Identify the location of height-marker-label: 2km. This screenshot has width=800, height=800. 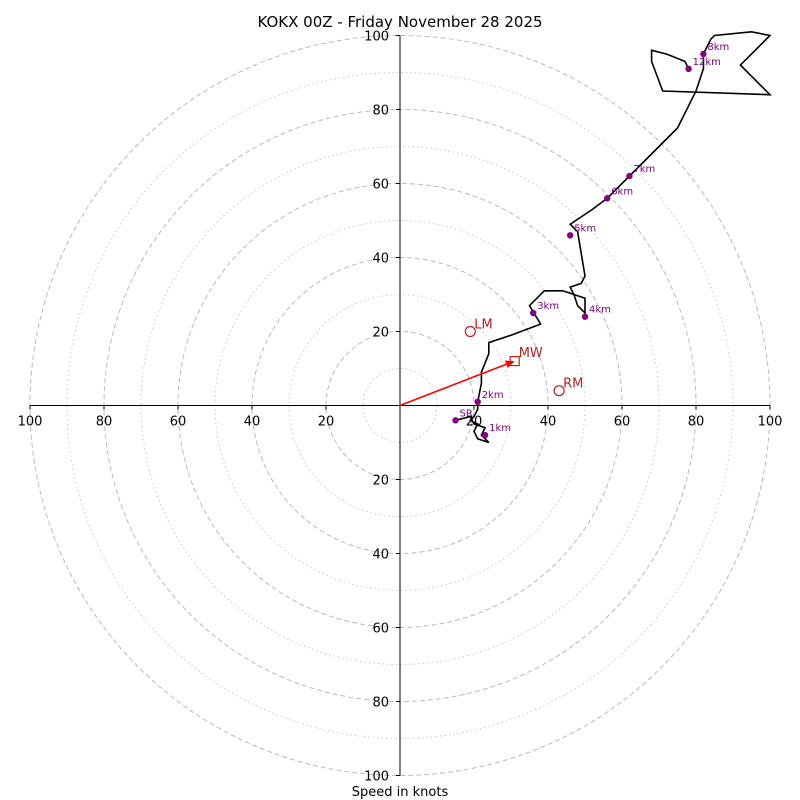
(493, 395).